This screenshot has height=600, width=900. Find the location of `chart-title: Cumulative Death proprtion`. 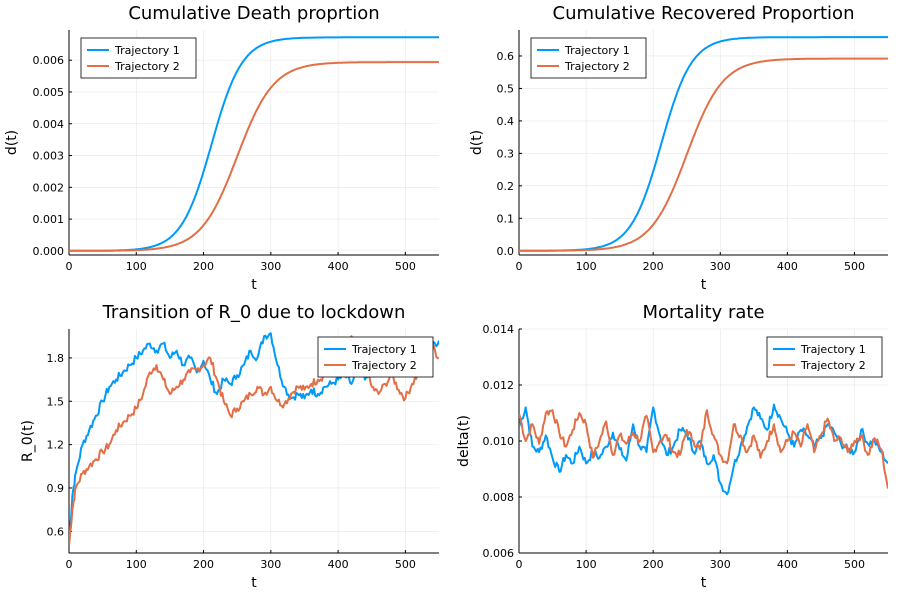

chart-title: Cumulative Death proprtion is located at coordinates (253, 13).